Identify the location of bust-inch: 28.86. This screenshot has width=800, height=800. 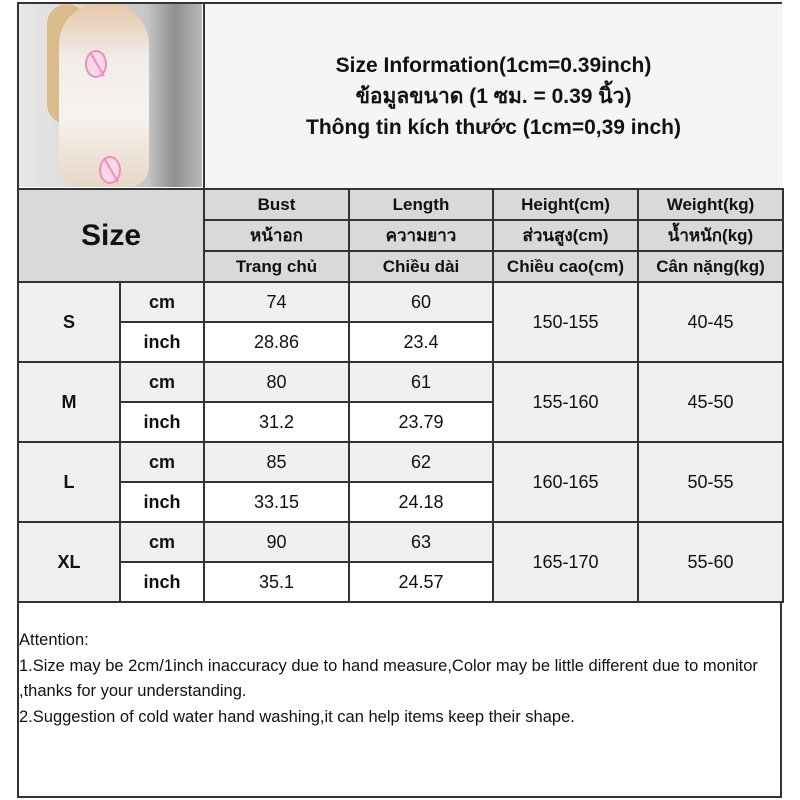
(276, 342).